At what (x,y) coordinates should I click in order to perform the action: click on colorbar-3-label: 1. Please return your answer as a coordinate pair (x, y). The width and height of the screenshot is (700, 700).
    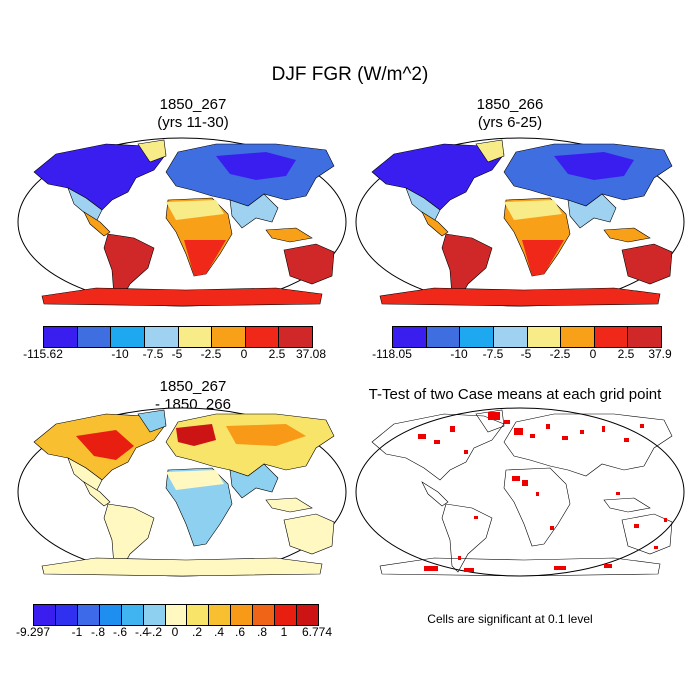
    Looking at the image, I should click on (284, 632).